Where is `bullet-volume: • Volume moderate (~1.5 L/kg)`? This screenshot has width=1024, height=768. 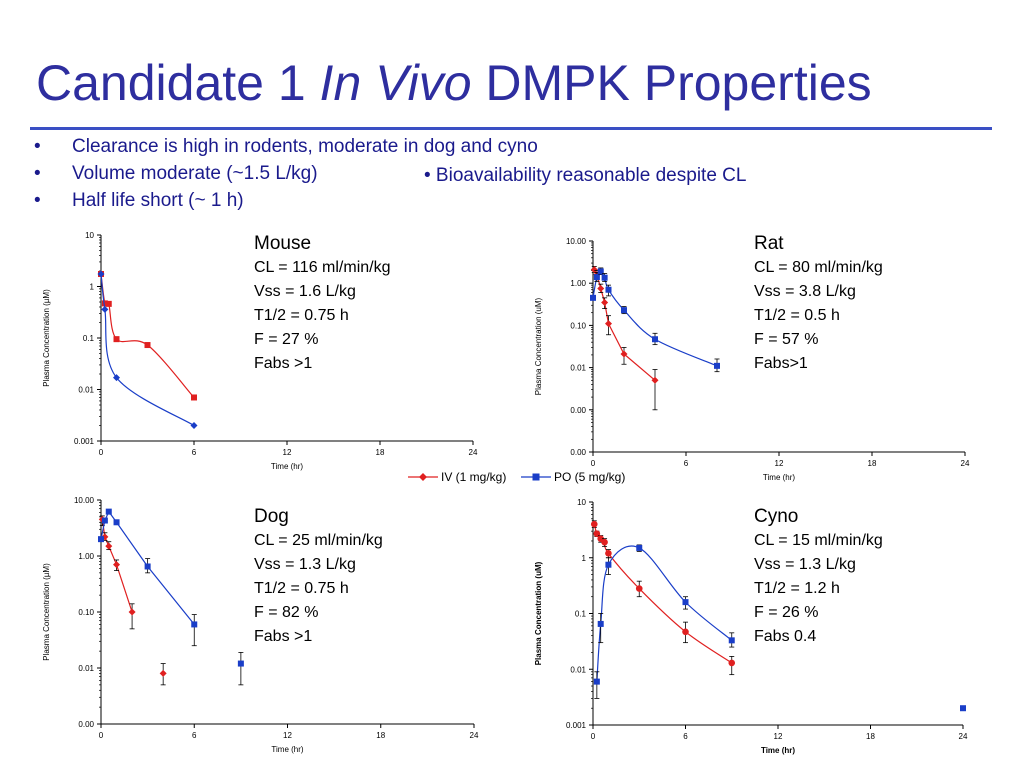
bullet-volume: • Volume moderate (~1.5 L/kg) is located at coordinates (224, 174).